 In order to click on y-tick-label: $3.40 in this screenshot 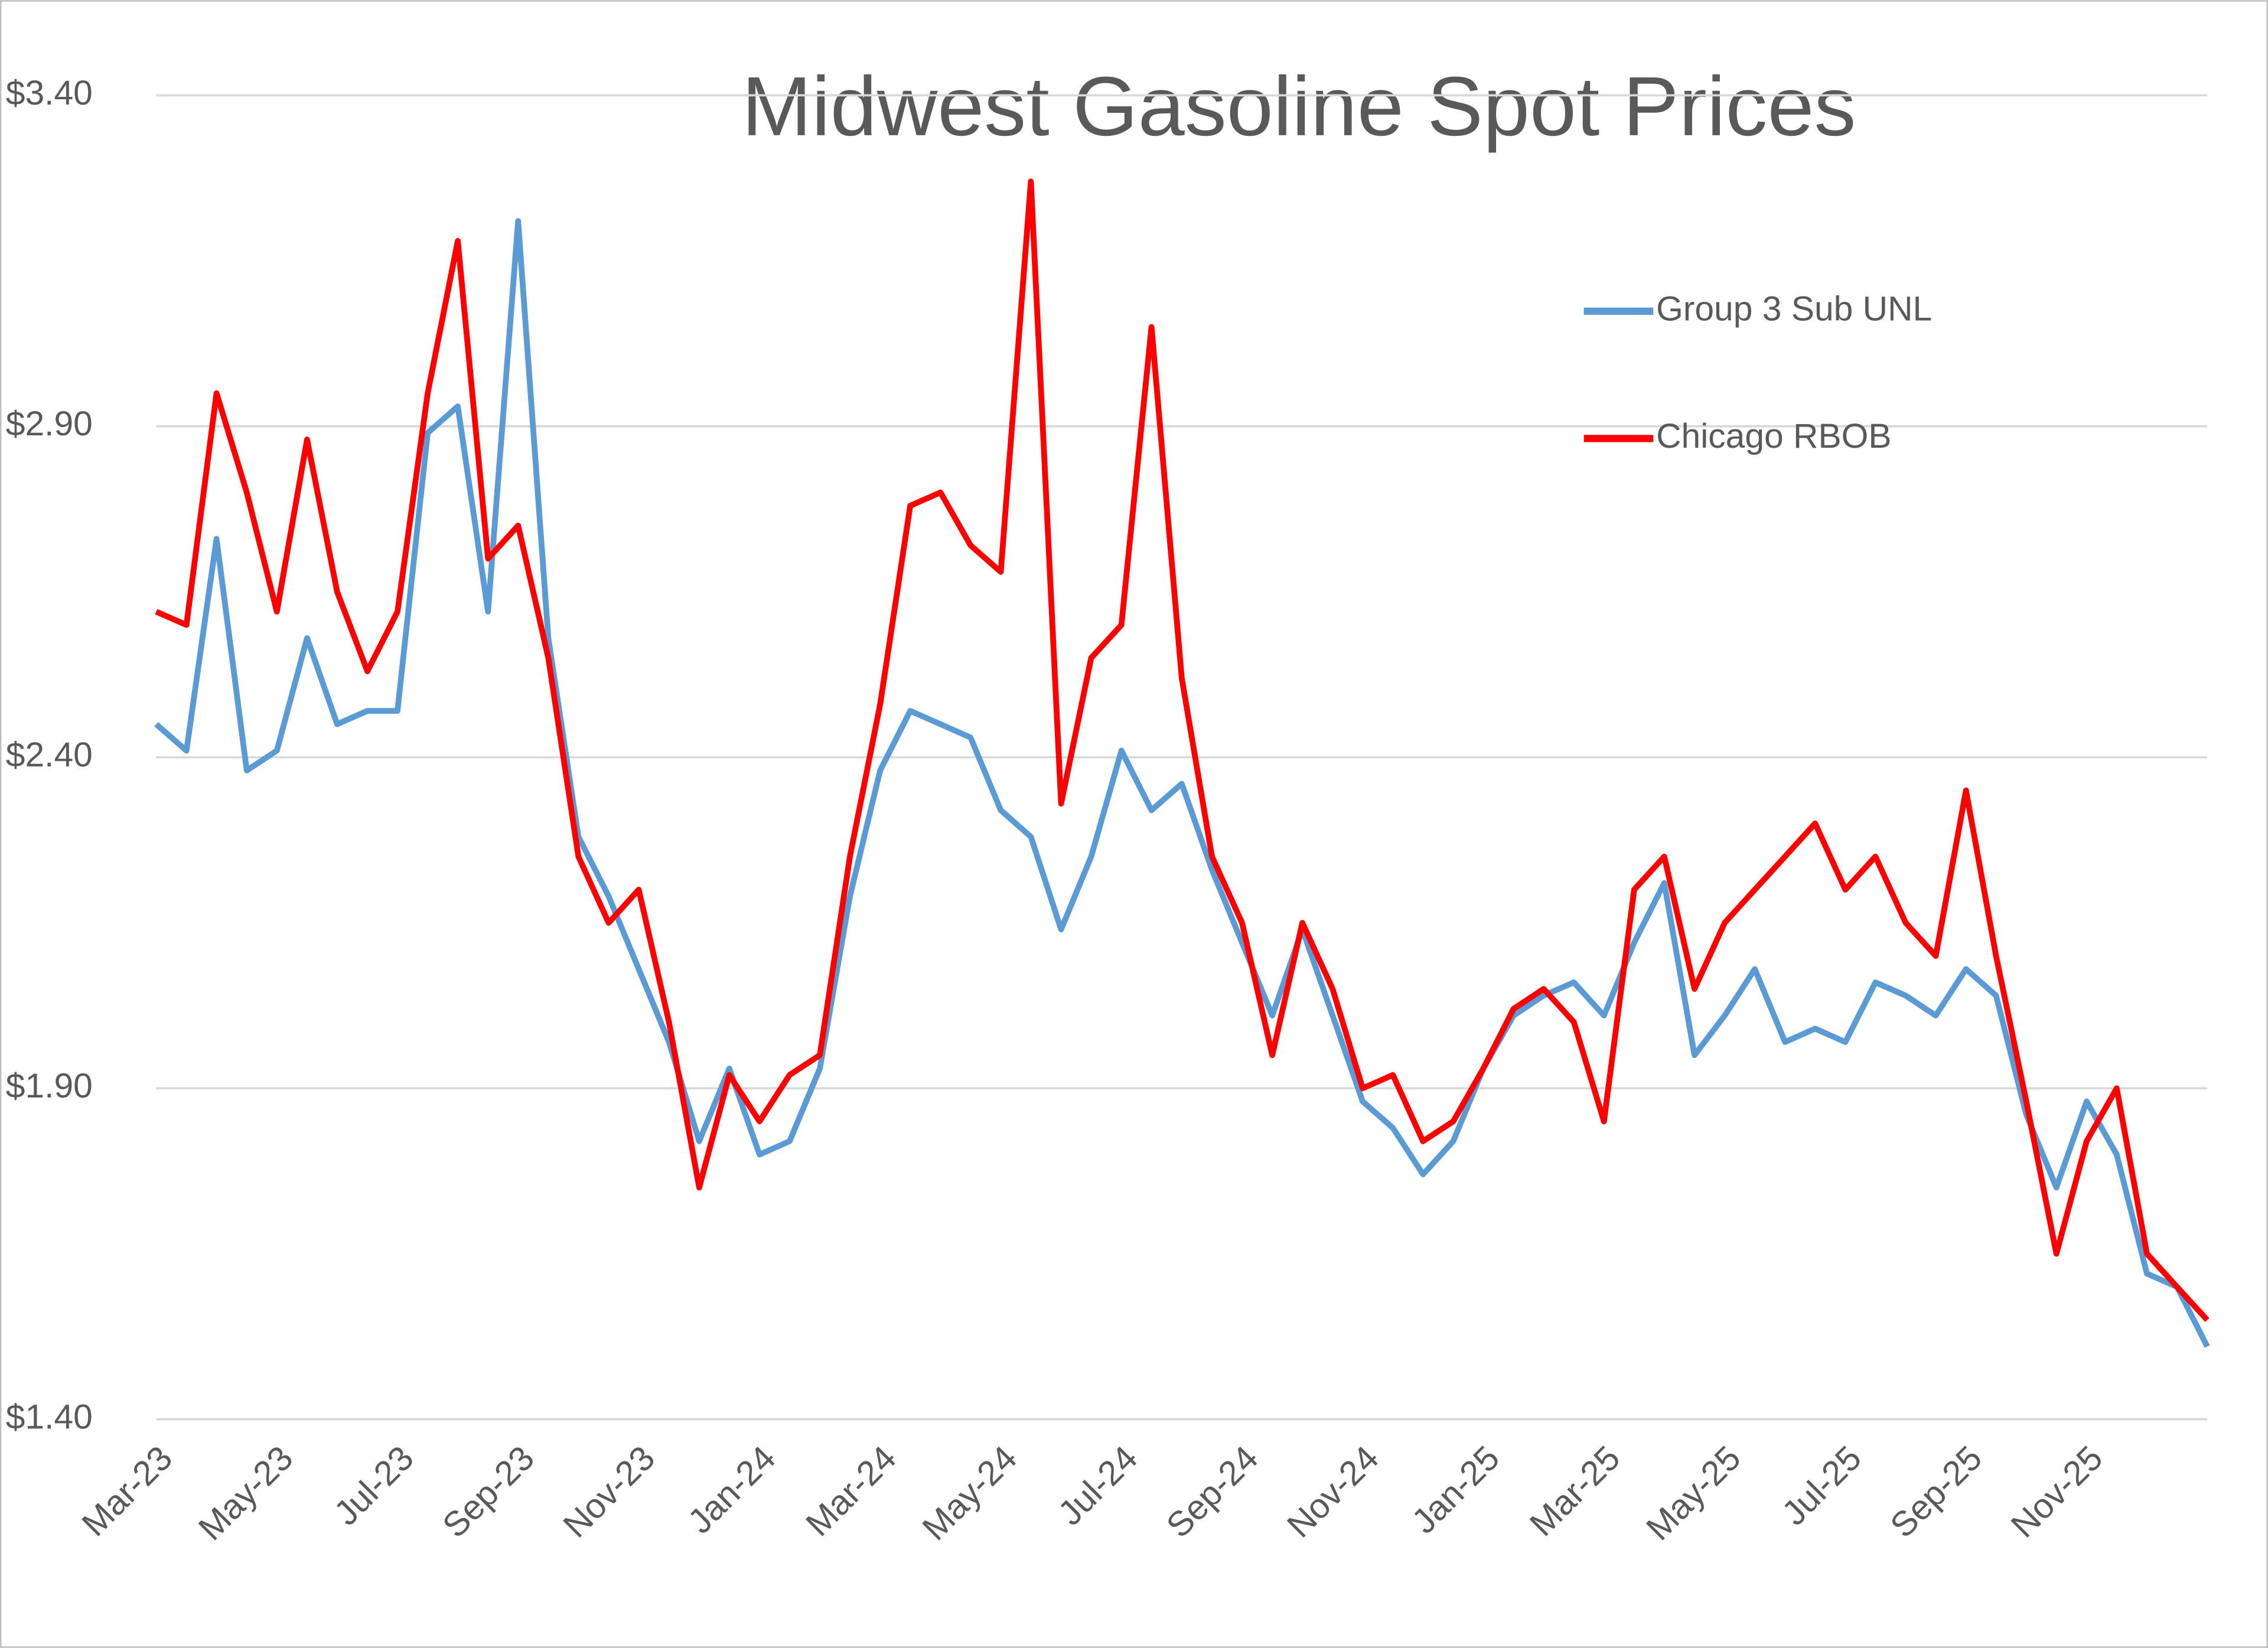, I will do `click(49, 93)`.